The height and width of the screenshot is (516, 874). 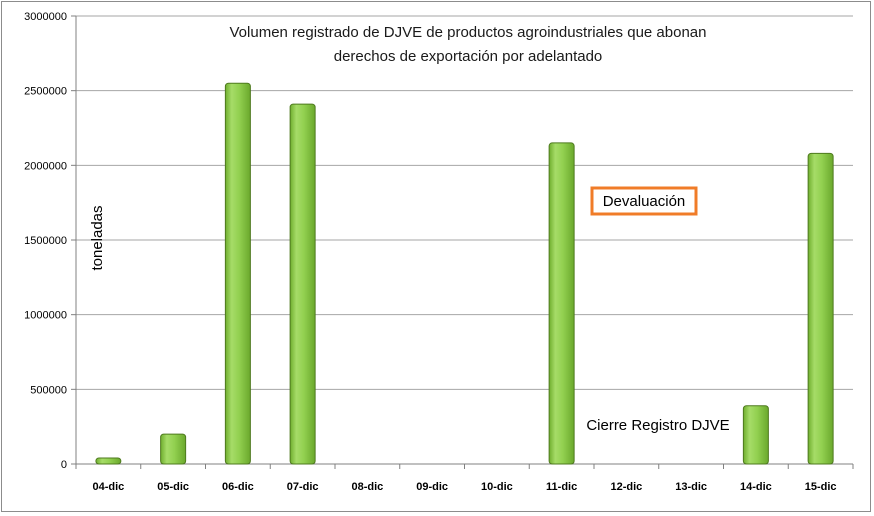 I want to click on devaluacion-annotation: Devaluación, so click(x=644, y=201).